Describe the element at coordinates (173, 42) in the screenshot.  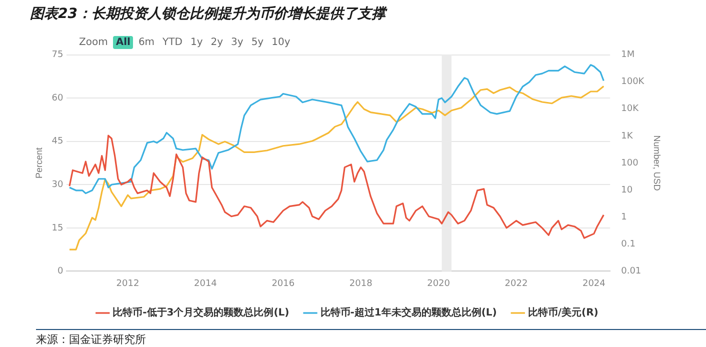
I see `text: YTD` at that location.